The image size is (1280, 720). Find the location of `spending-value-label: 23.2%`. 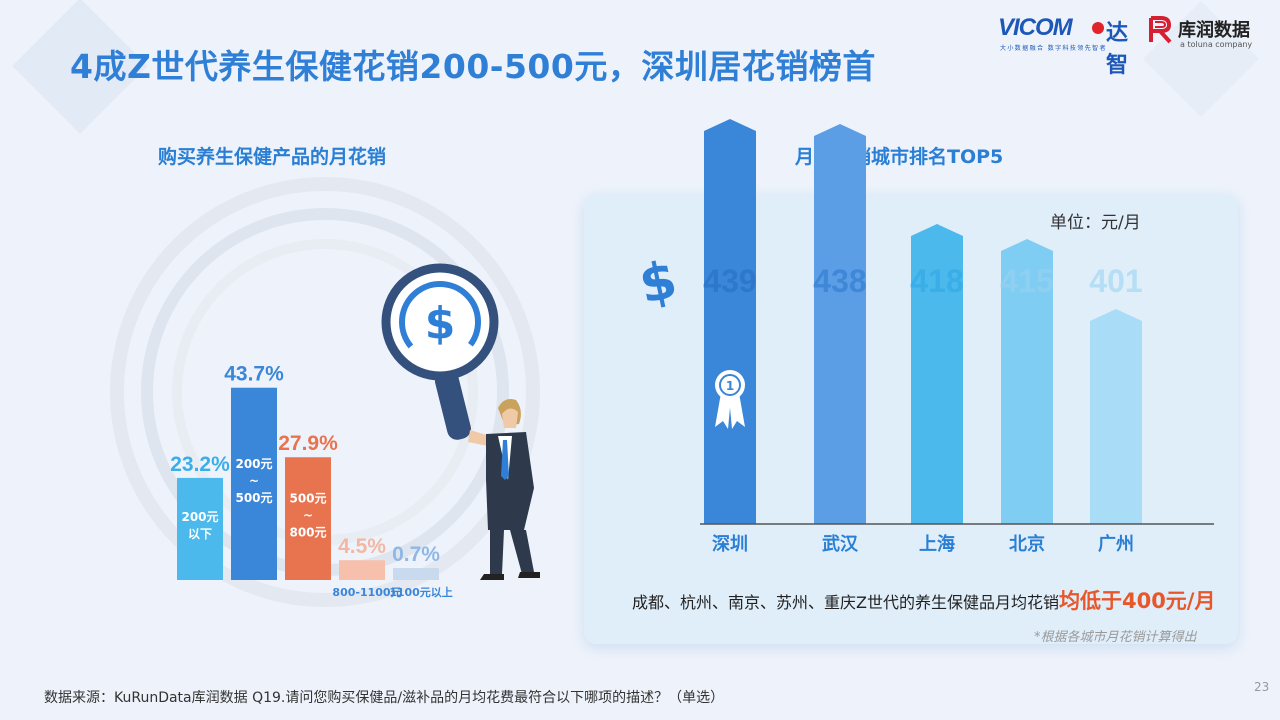

spending-value-label: 23.2% is located at coordinates (200, 464).